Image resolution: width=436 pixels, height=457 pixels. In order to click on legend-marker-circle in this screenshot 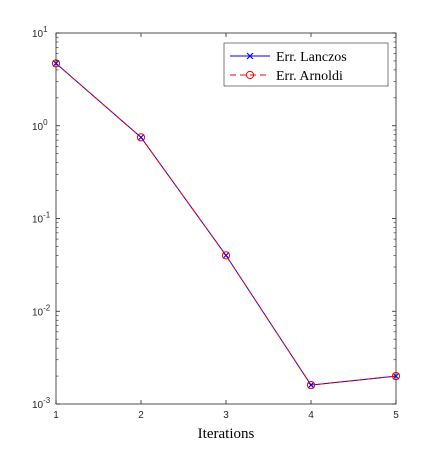, I will do `click(250, 75)`.